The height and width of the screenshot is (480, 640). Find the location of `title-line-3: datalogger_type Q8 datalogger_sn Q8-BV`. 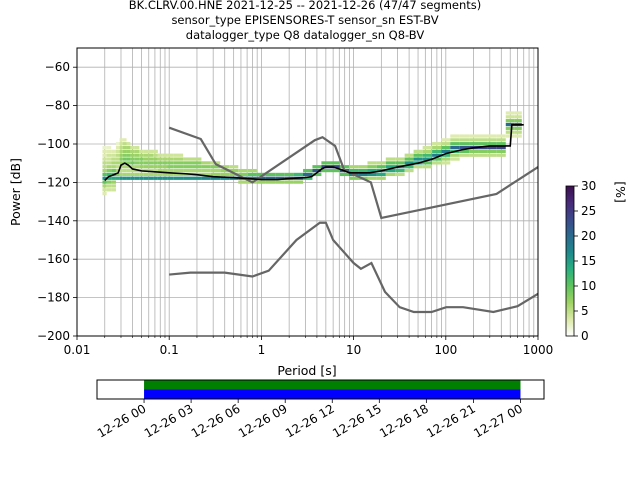

title-line-3: datalogger_type Q8 datalogger_sn Q8-BV is located at coordinates (305, 35).